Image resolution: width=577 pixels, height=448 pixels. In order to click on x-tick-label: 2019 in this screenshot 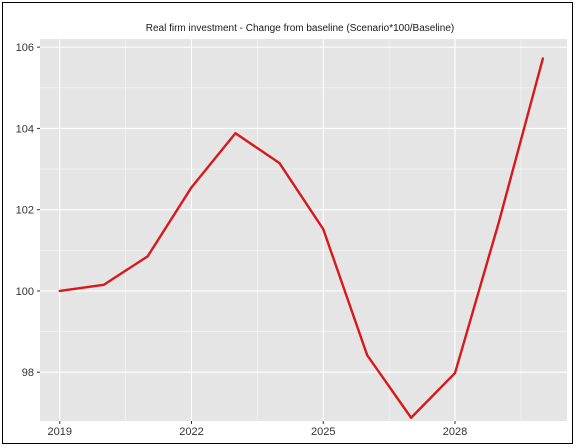, I will do `click(60, 432)`.